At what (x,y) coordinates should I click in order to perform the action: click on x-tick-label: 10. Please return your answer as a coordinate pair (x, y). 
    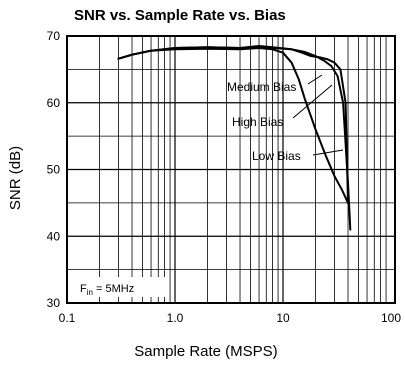
    Looking at the image, I should click on (283, 318).